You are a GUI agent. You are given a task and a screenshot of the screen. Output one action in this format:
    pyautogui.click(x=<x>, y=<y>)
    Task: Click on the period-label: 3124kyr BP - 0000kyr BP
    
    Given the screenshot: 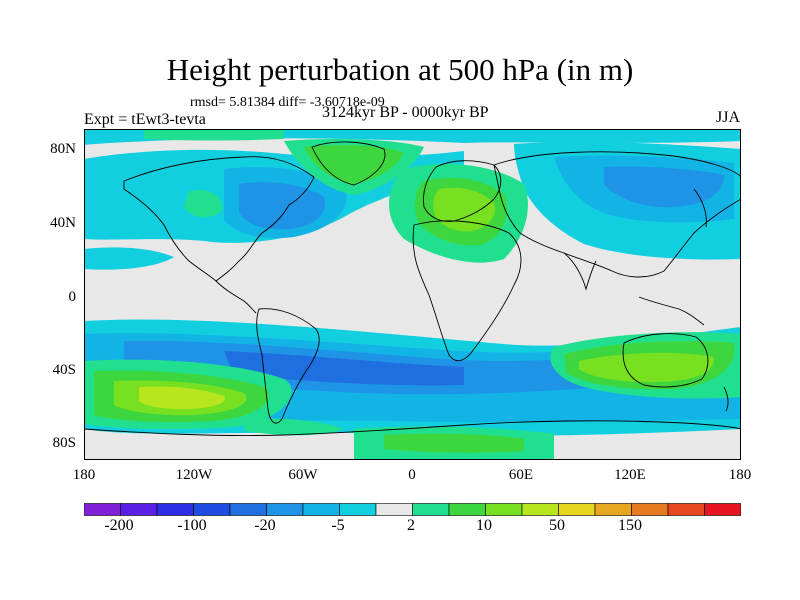 What is the action you would take?
    pyautogui.click(x=405, y=112)
    